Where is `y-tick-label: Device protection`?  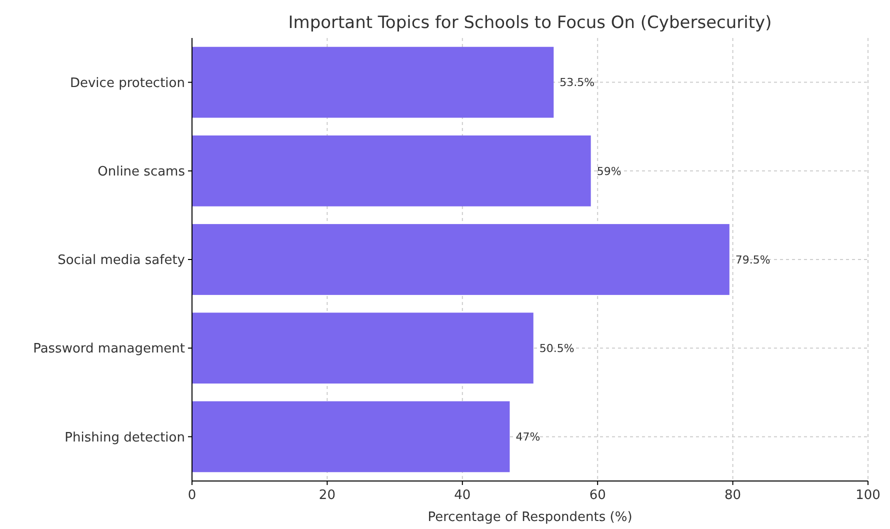
y-tick-label: Device protection is located at coordinates (127, 83).